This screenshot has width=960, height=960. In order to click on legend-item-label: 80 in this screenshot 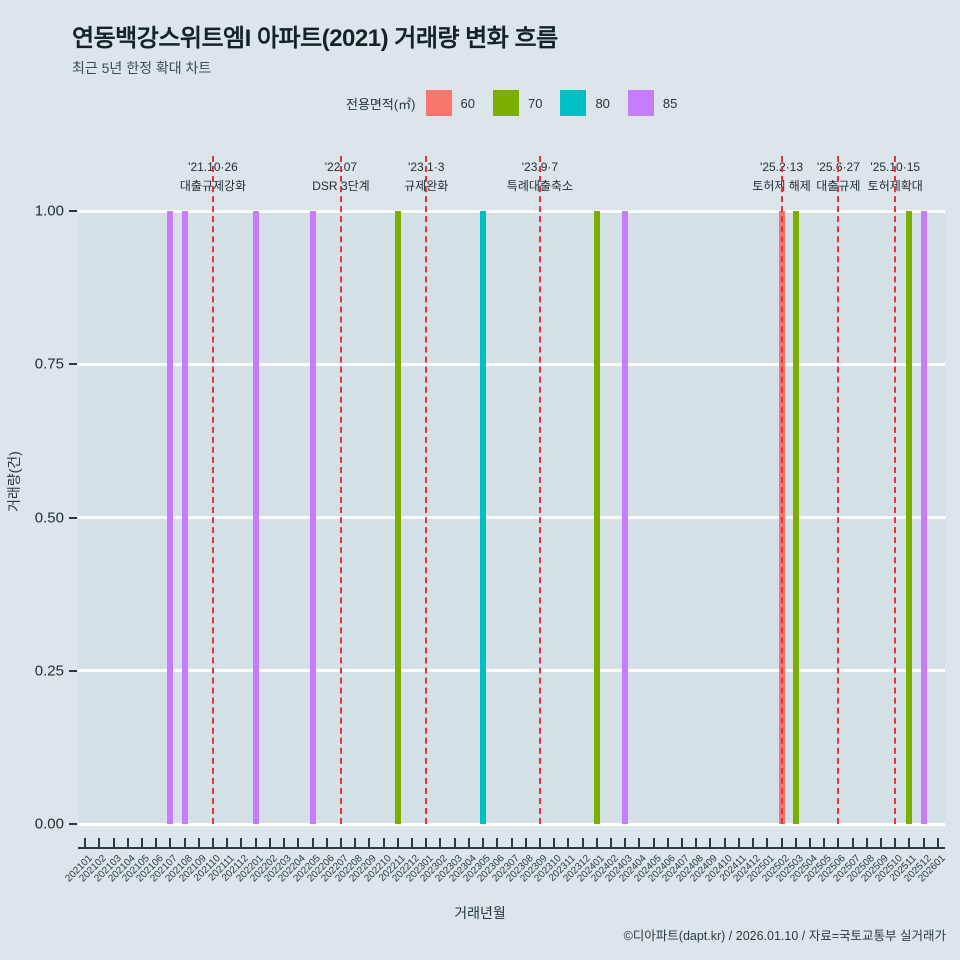, I will do `click(602, 103)`.